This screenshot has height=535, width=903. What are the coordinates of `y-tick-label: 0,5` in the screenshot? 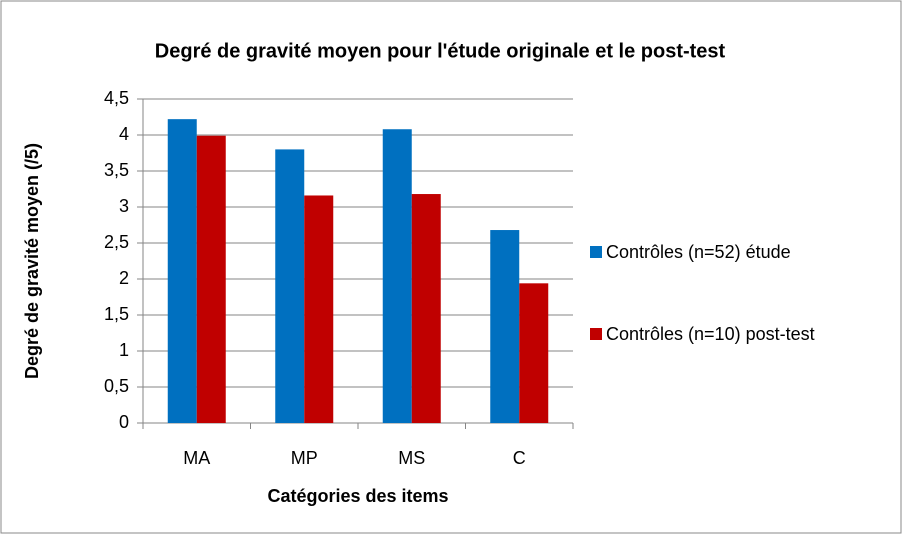 It's located at (116, 386).